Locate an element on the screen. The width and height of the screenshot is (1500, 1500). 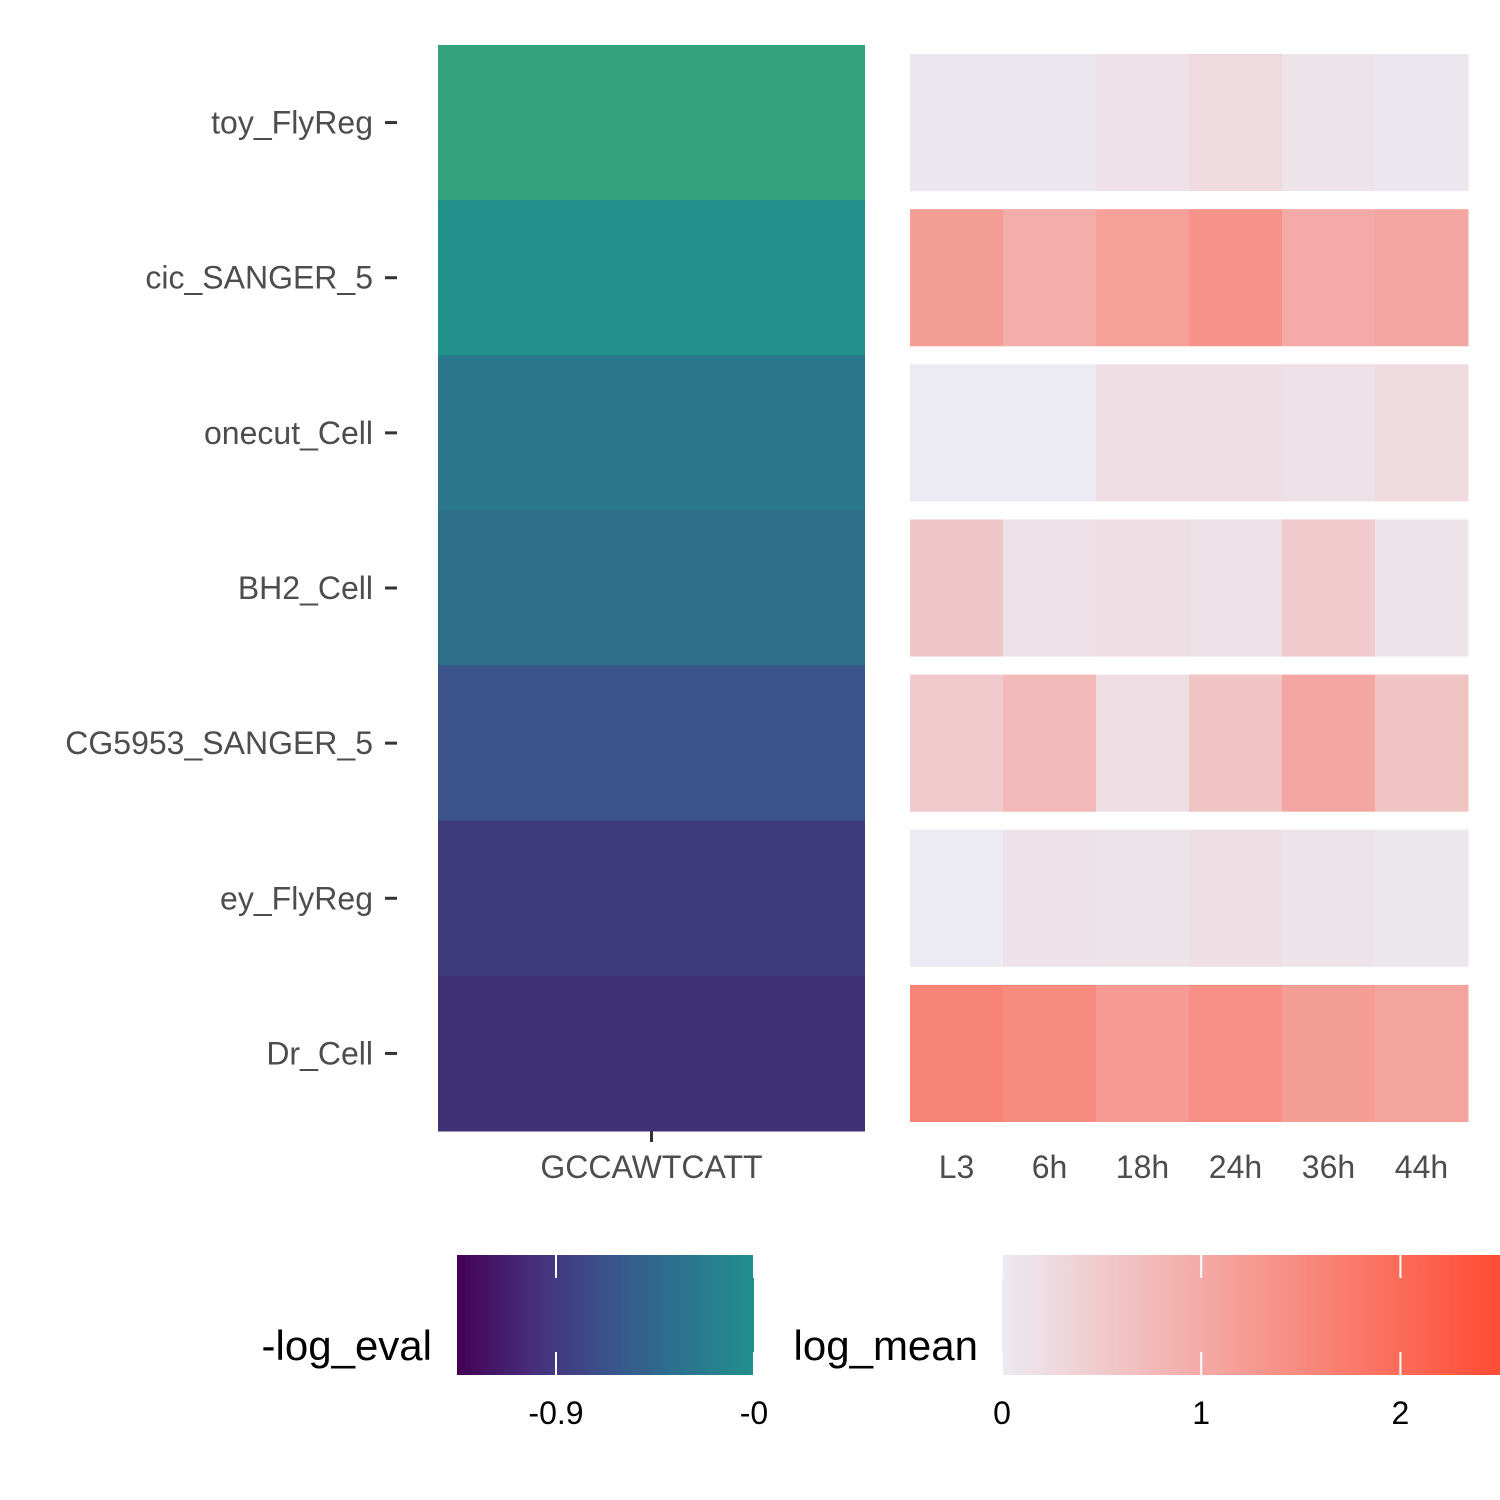
mean-x-tick-label: 6h is located at coordinates (1050, 1167).